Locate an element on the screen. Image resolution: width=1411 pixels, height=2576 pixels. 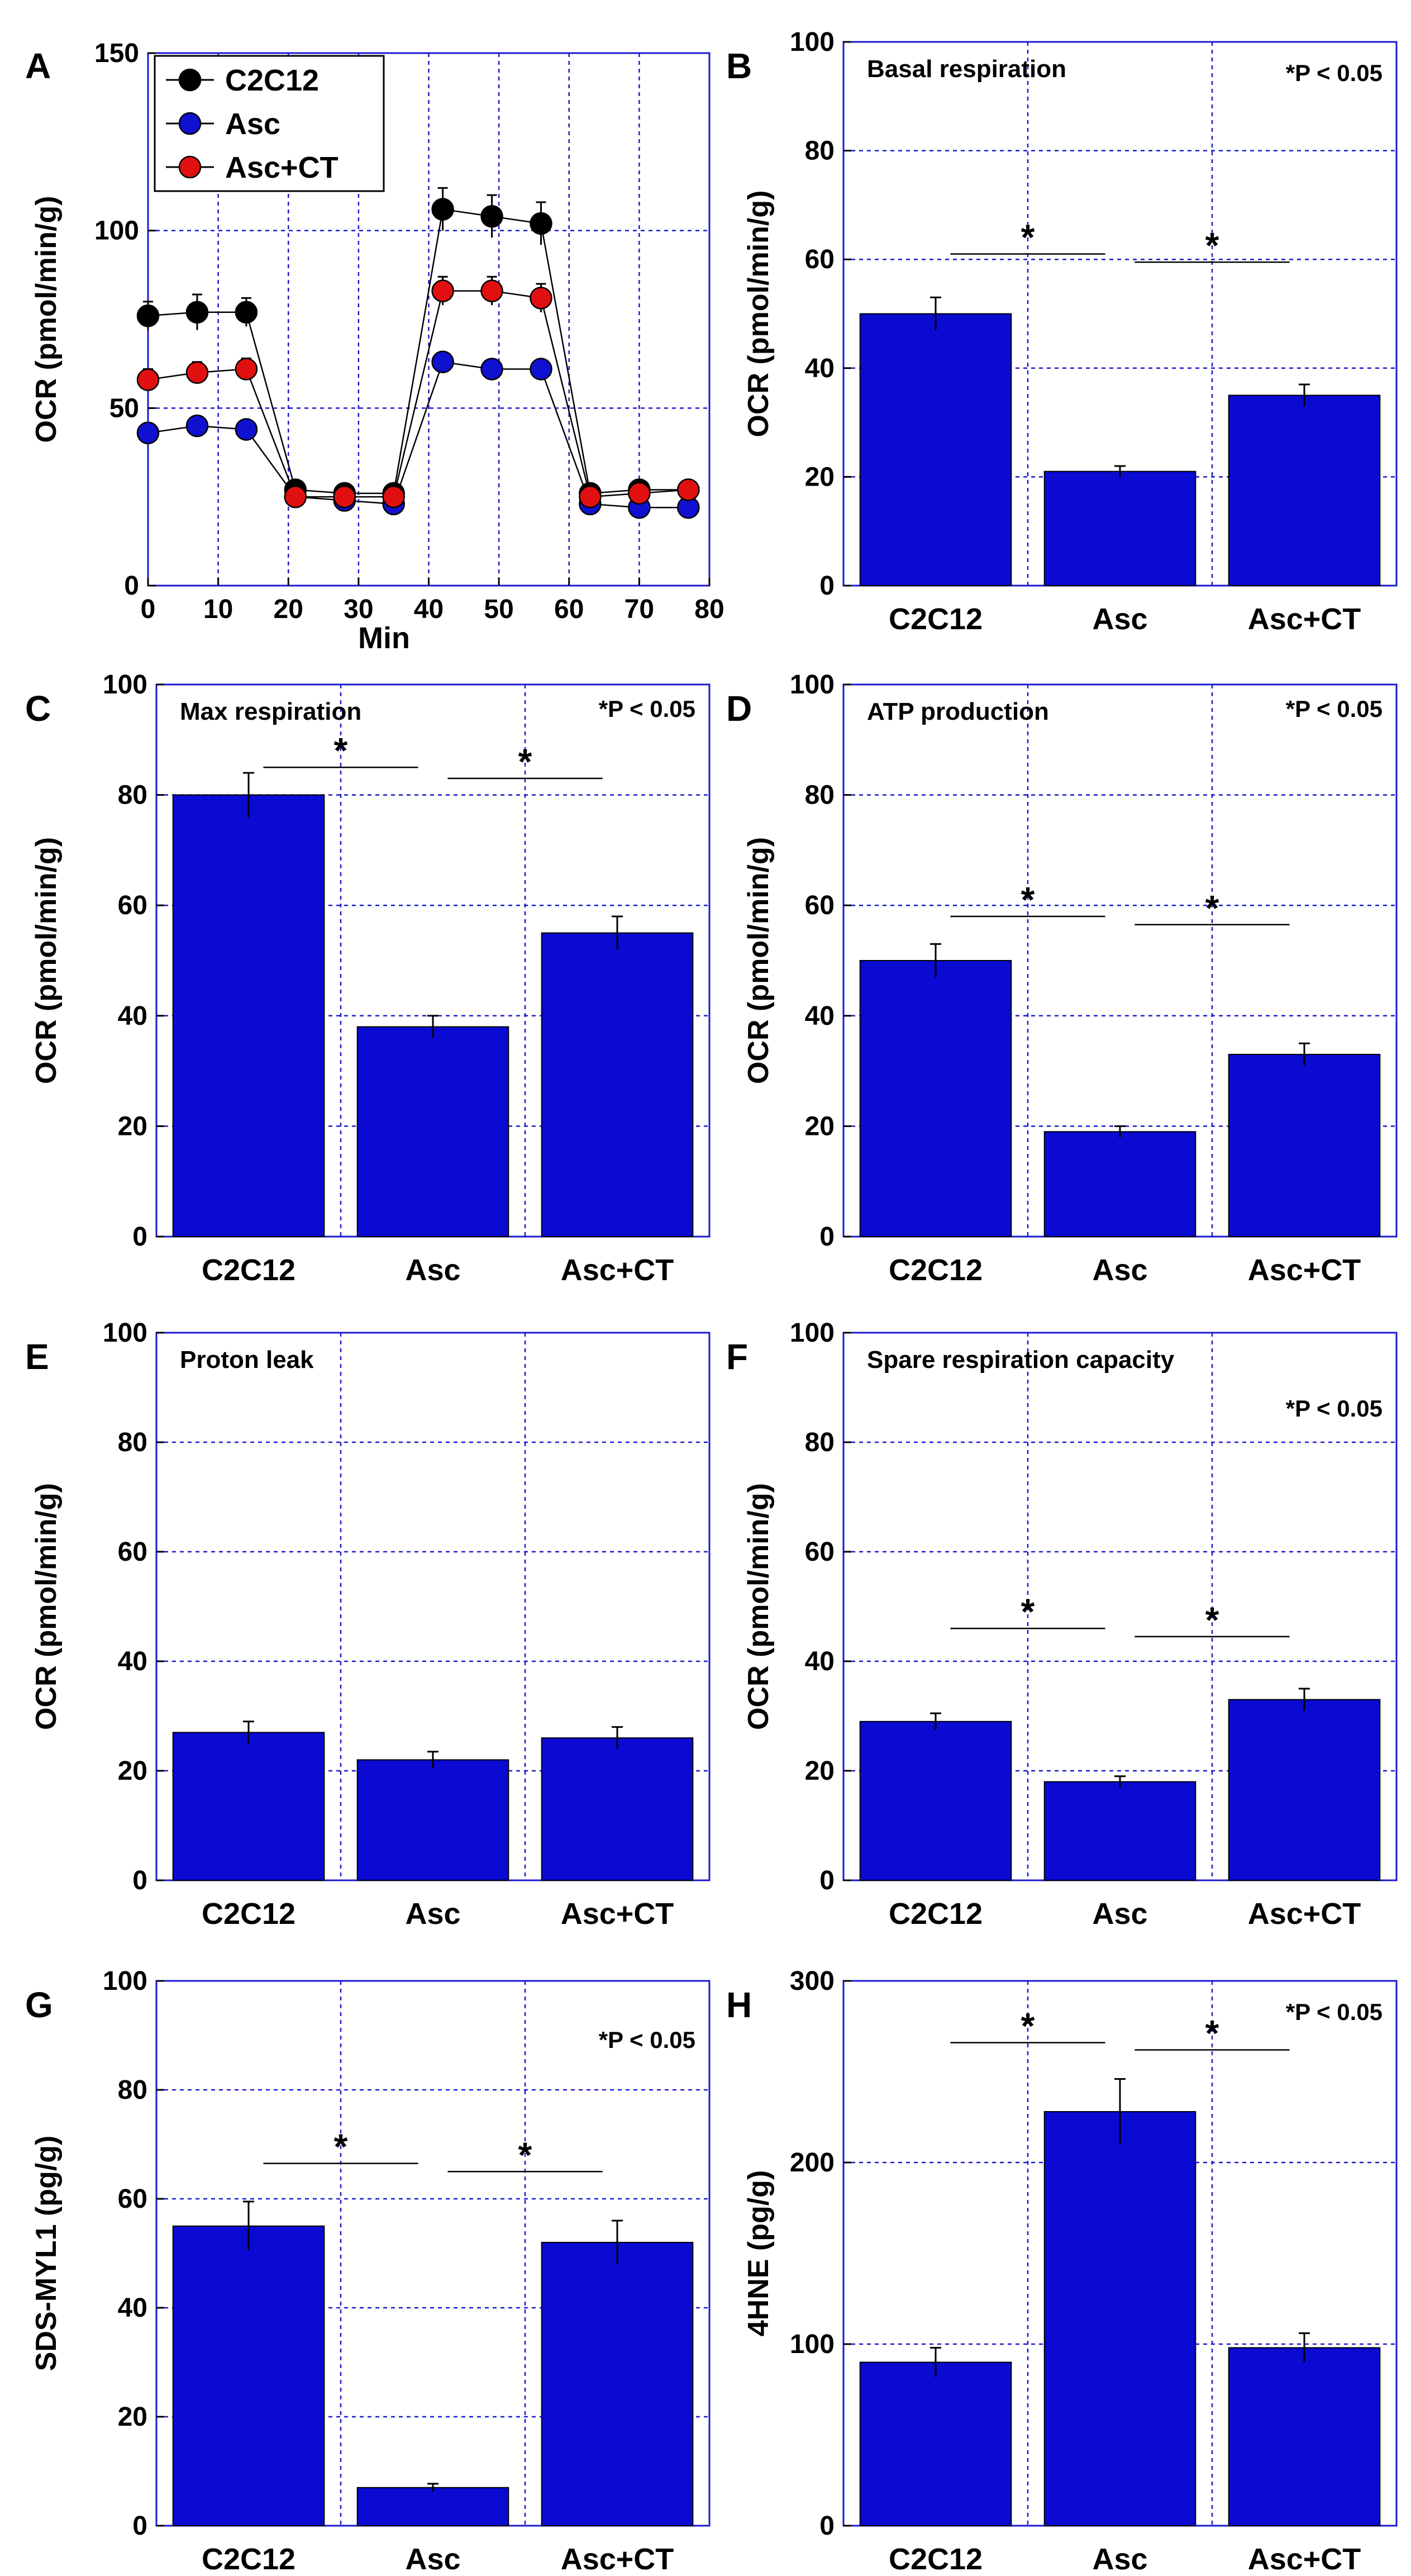
panel-a-x-axis-label: Min is located at coordinates (384, 638).